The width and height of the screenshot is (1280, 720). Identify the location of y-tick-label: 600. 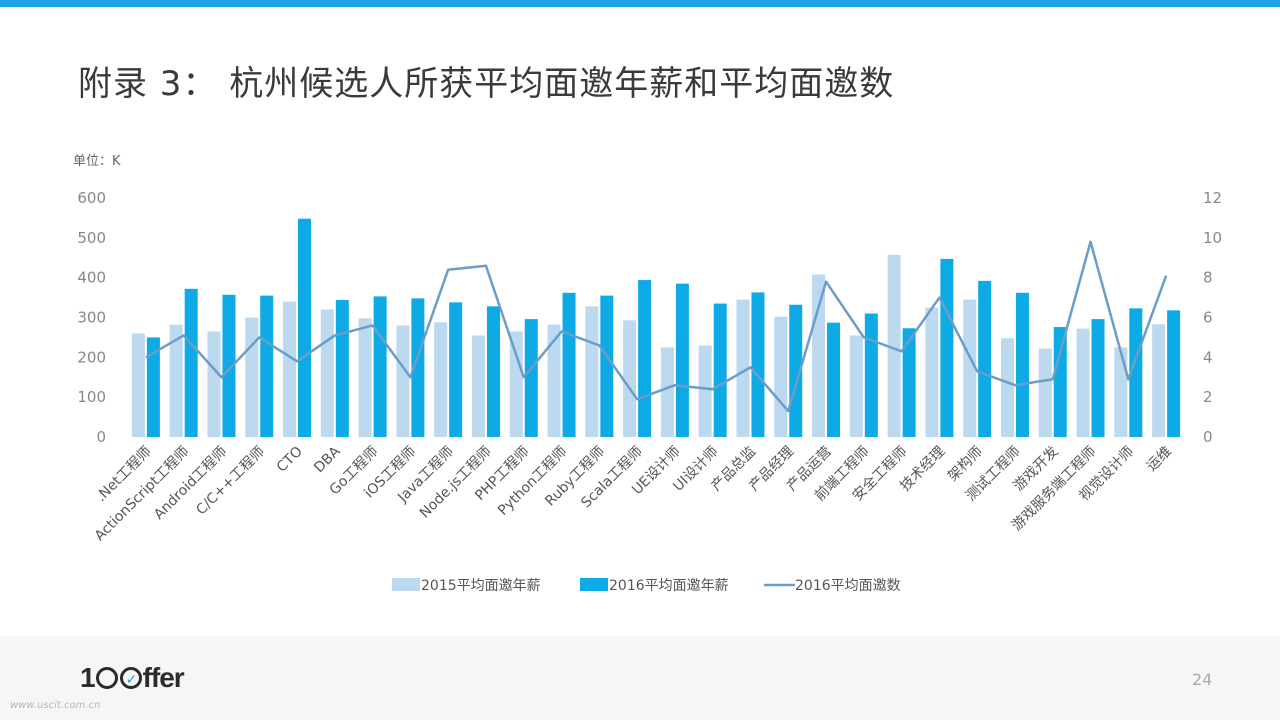
(91, 198).